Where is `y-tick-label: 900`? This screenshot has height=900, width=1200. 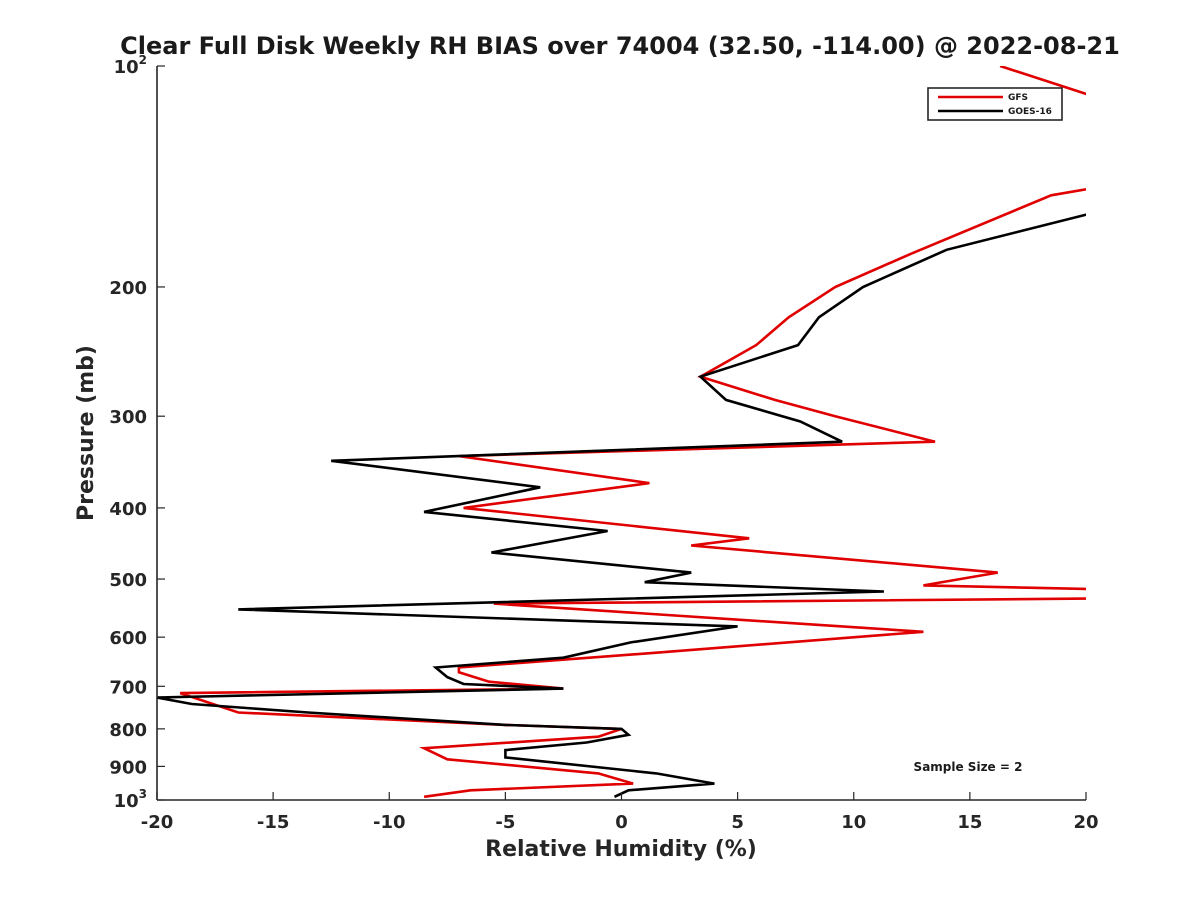 y-tick-label: 900 is located at coordinates (128, 767).